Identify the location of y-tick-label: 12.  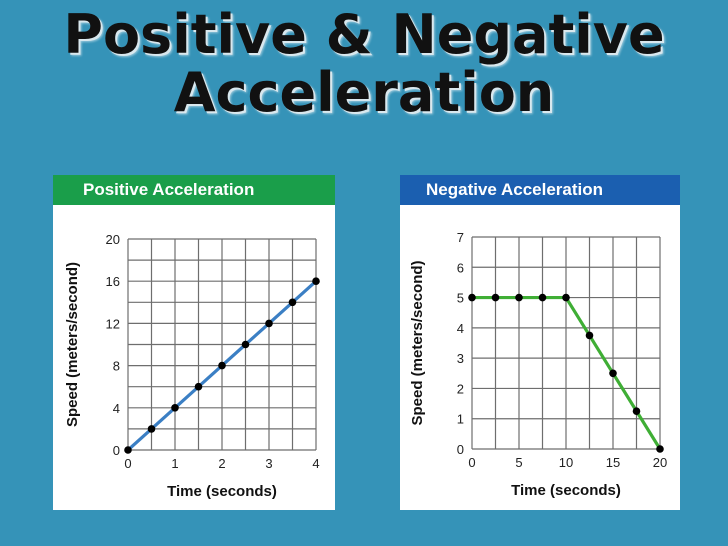
(113, 323).